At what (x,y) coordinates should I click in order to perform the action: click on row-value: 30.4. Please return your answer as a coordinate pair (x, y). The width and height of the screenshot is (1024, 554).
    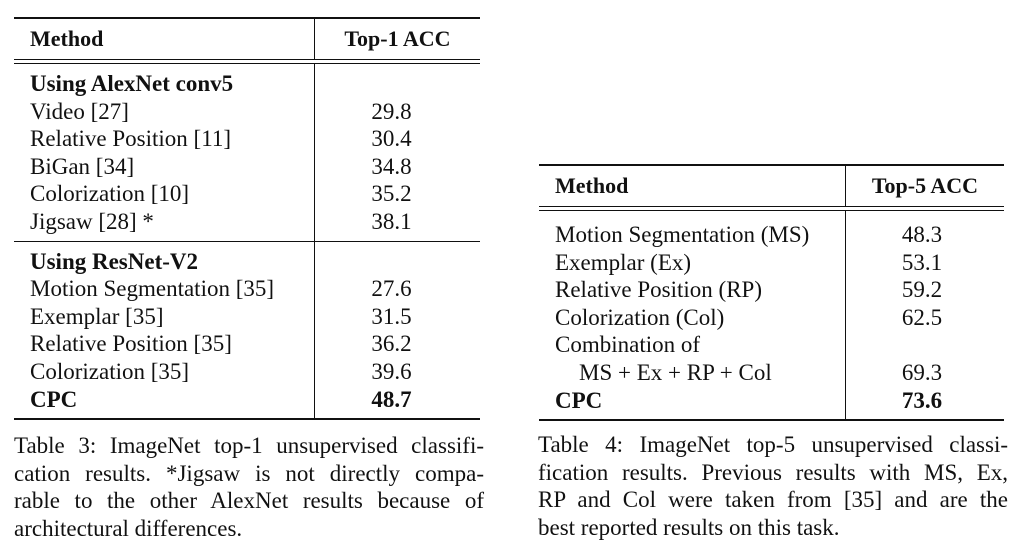
    Looking at the image, I should click on (397, 139).